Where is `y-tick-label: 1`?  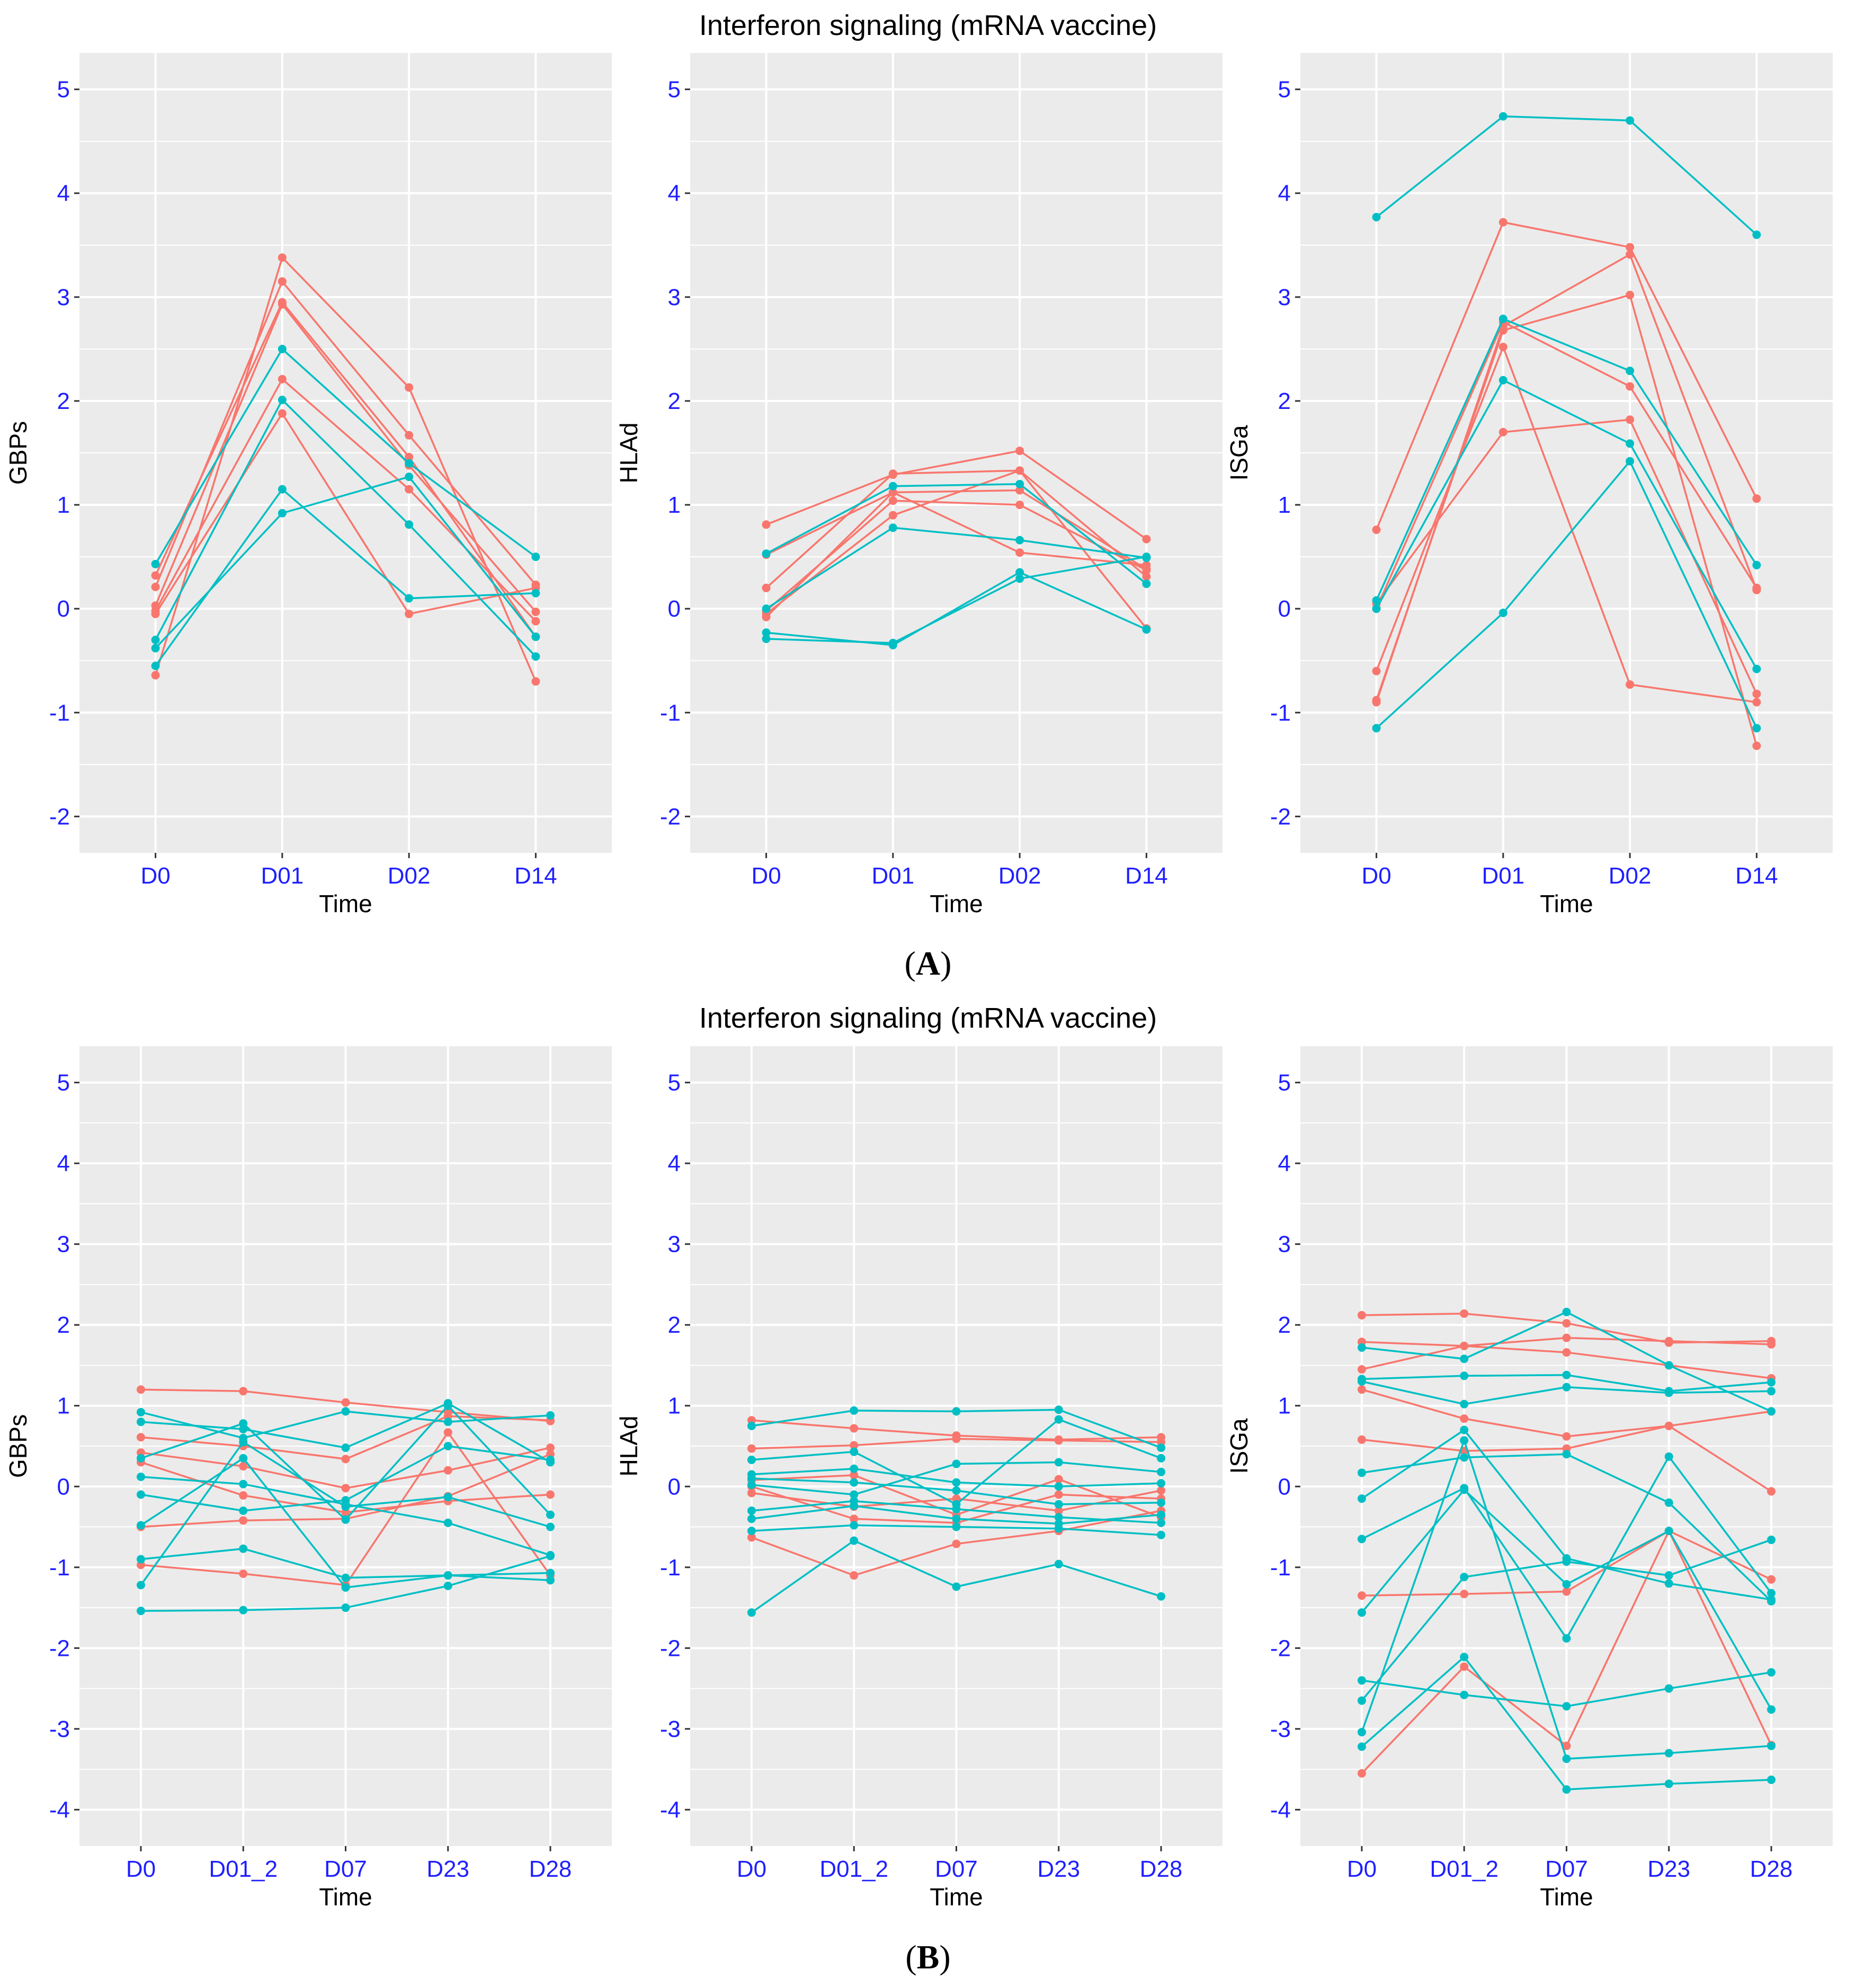
y-tick-label: 1 is located at coordinates (674, 505).